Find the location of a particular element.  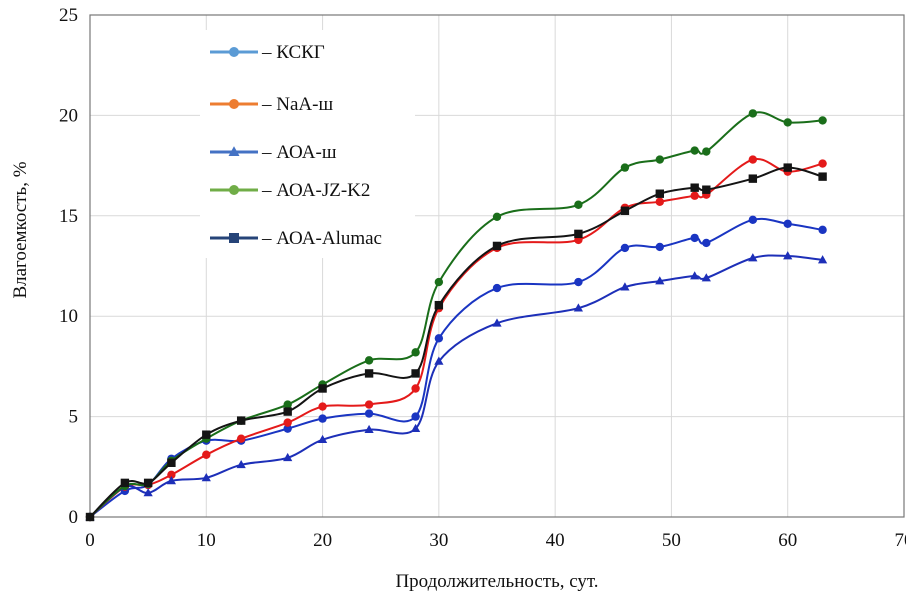

x-tick-label: 70 is located at coordinates (900, 540).